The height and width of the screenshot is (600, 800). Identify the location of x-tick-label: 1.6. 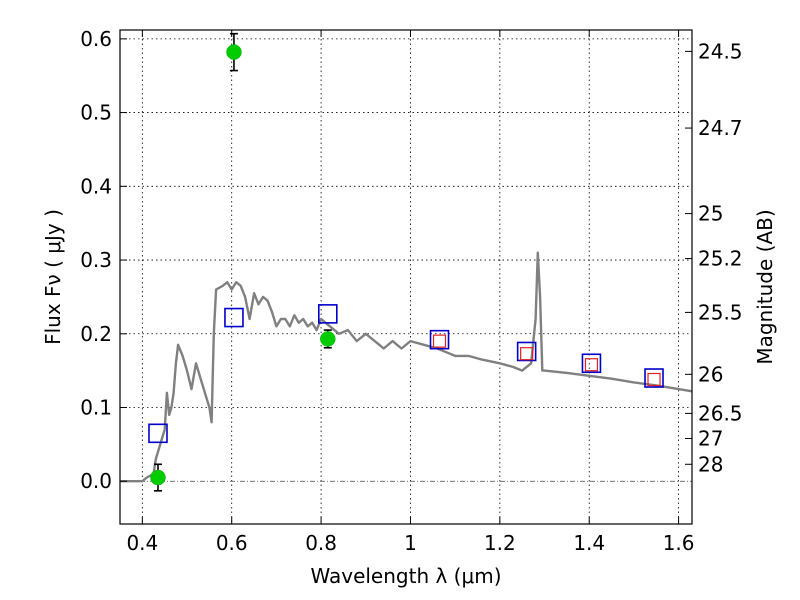
(679, 543).